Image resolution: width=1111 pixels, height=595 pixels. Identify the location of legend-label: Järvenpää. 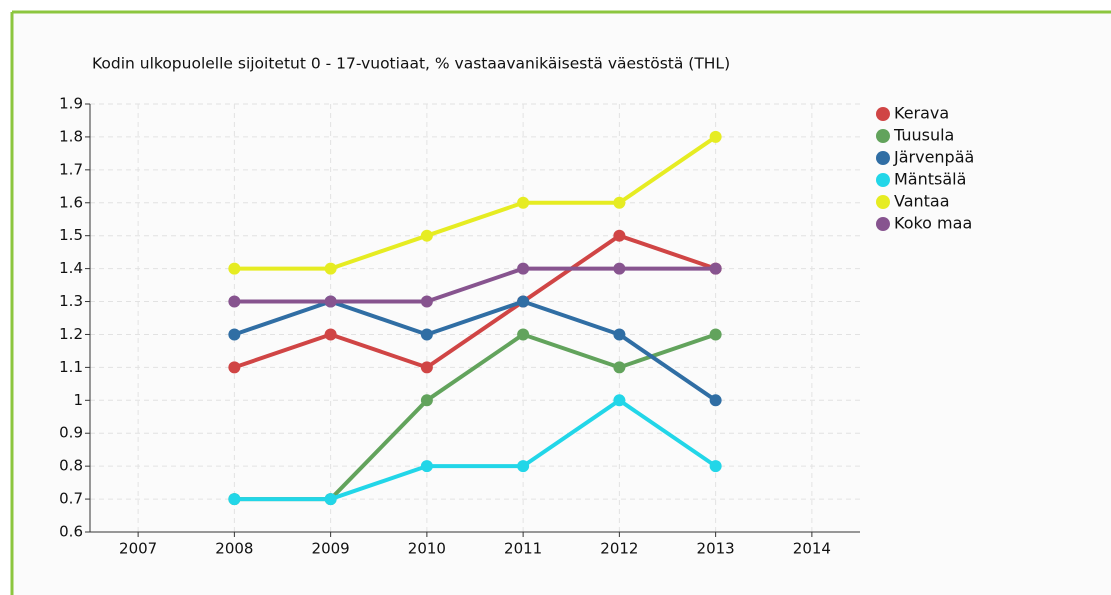
(933, 157).